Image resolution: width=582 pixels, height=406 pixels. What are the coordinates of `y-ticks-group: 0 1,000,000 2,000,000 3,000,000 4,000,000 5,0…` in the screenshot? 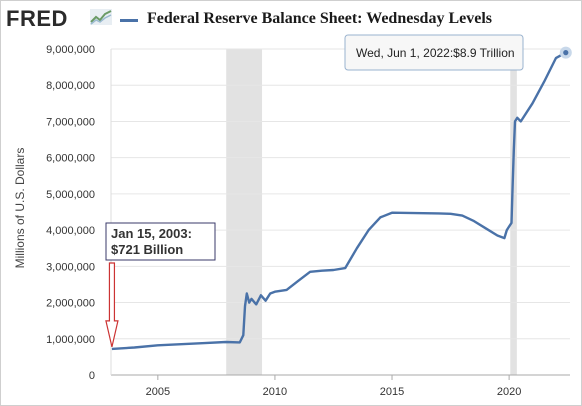 It's located at (70, 213).